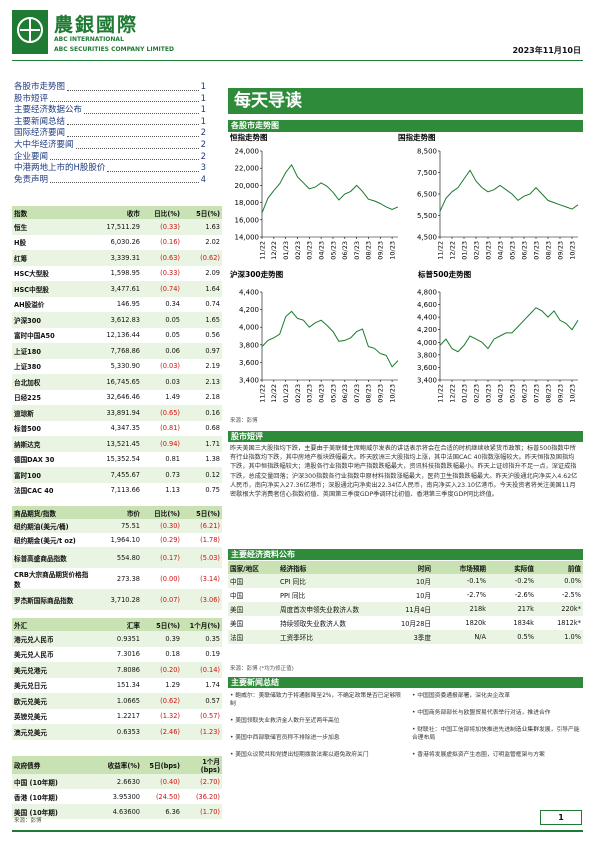 The width and height of the screenshot is (595, 842). I want to click on column-header: 商品期货/指数, so click(52, 512).